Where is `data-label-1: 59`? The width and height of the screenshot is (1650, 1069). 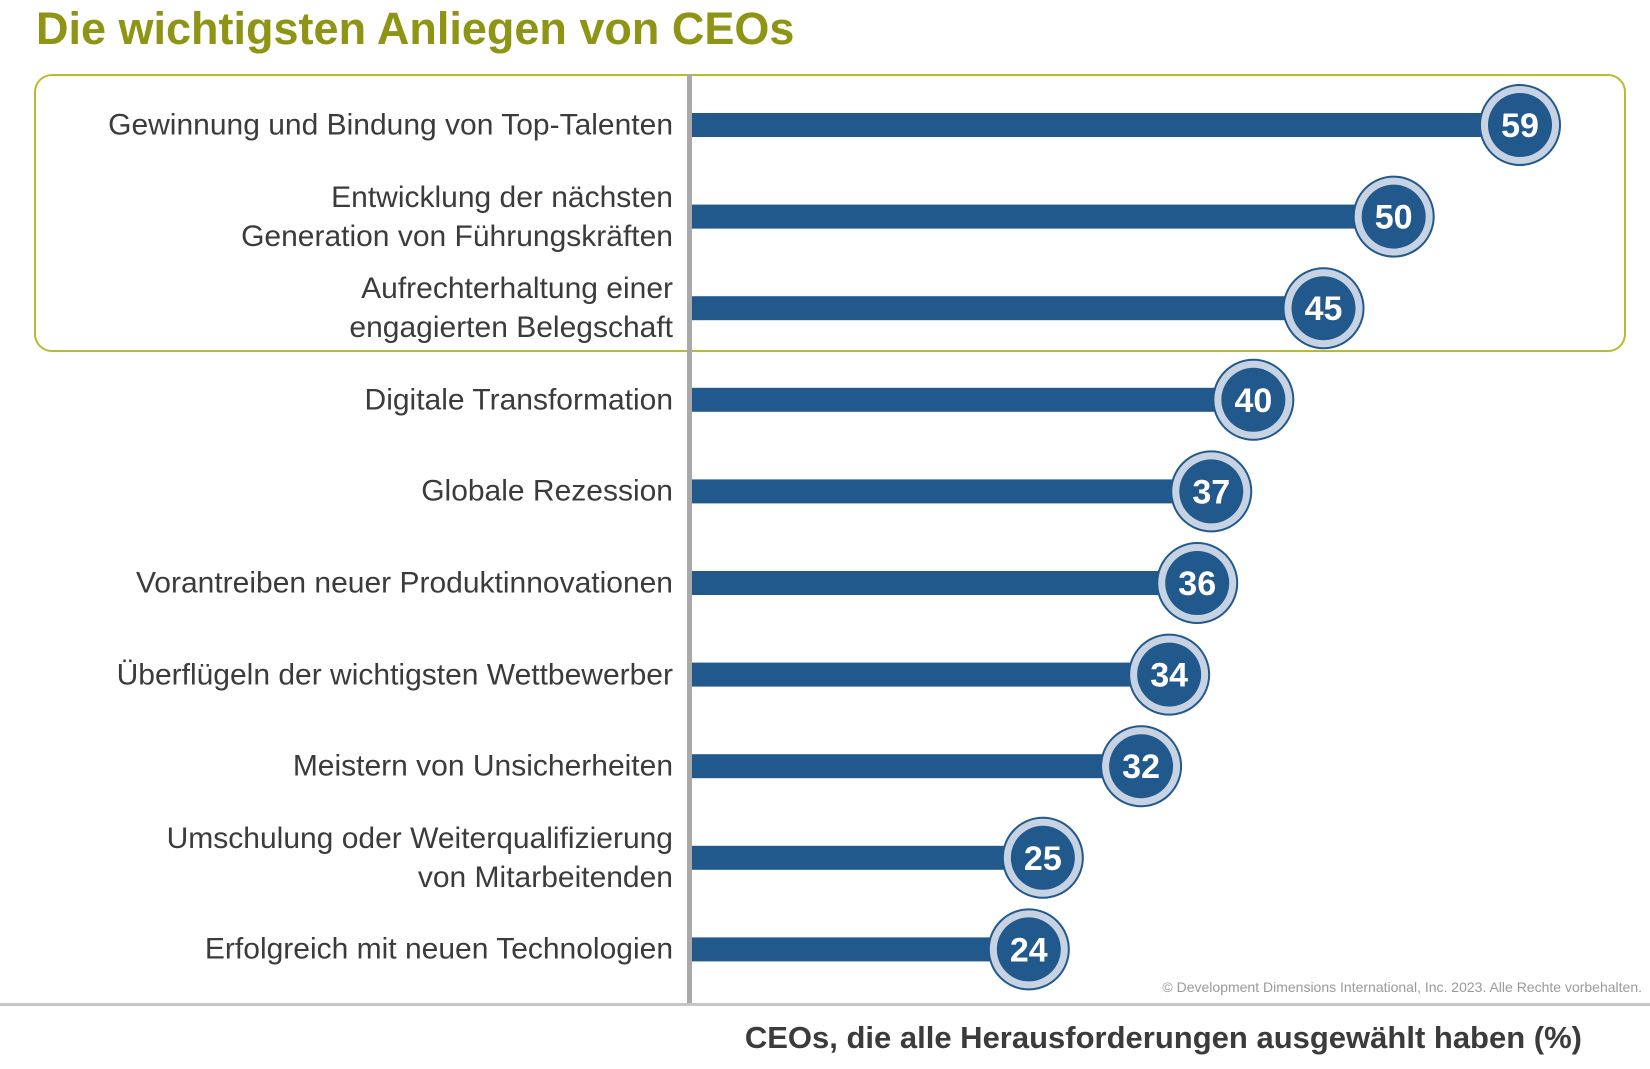
data-label-1: 59 is located at coordinates (1520, 126).